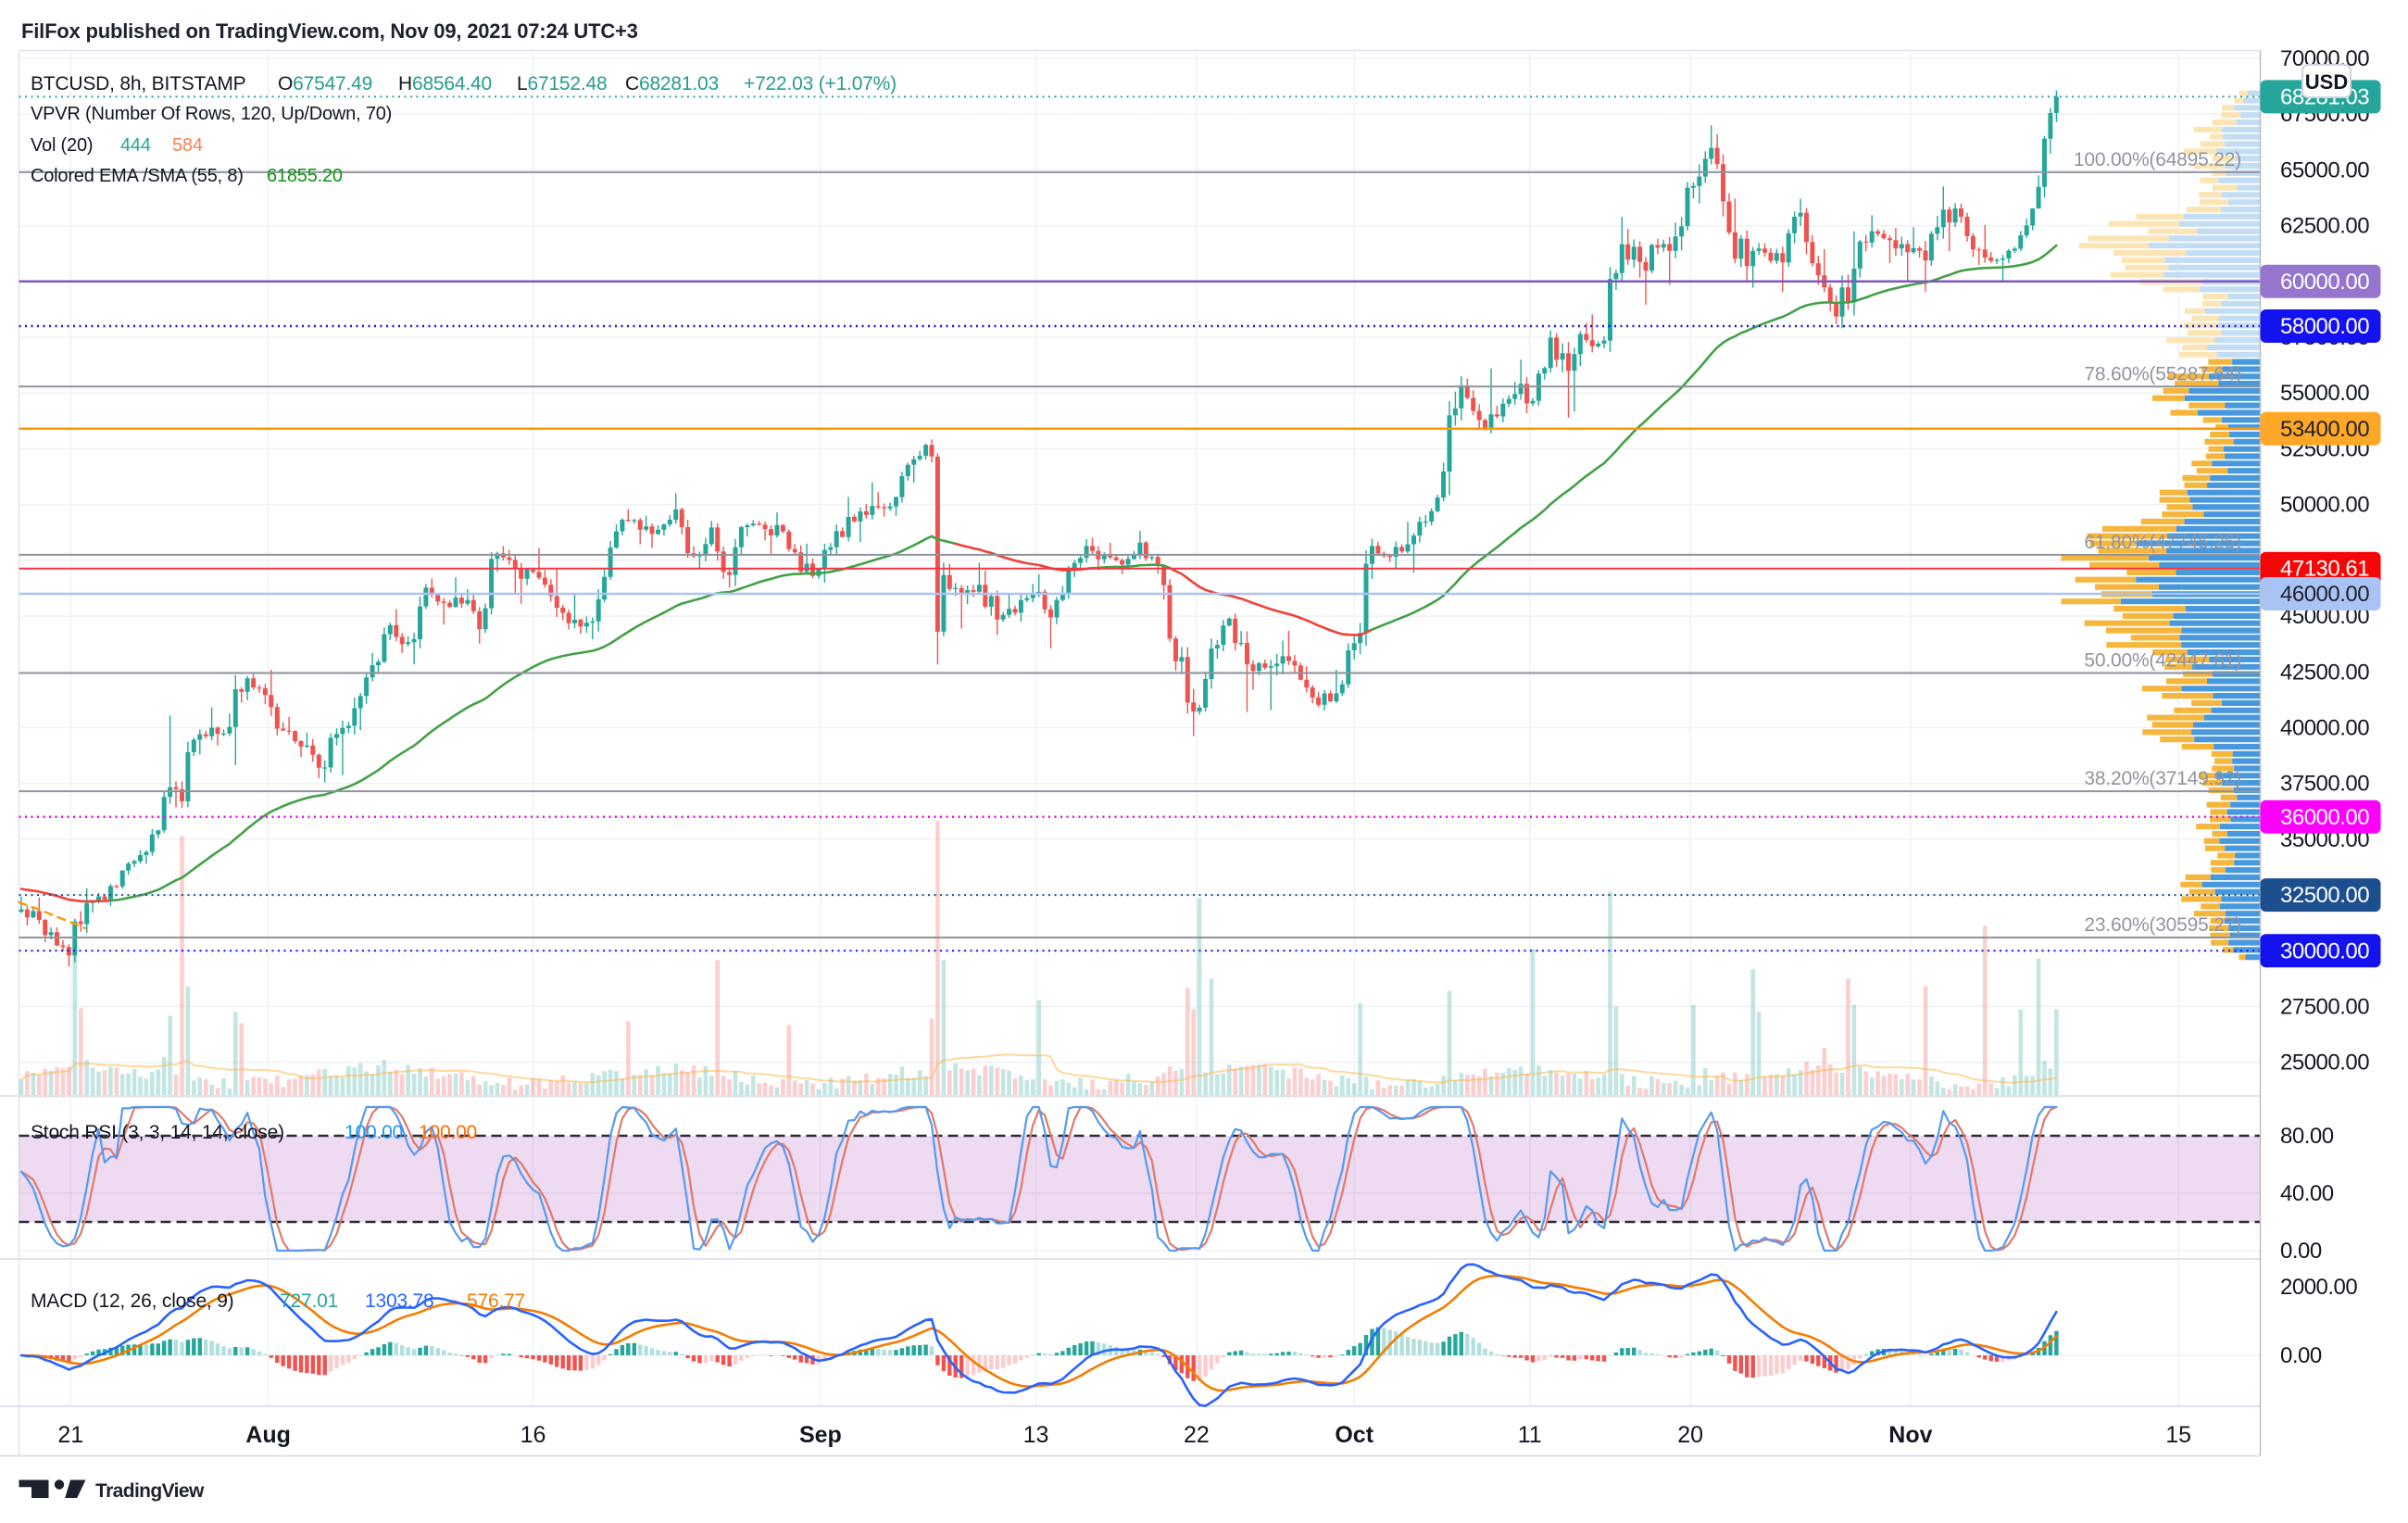  Describe the element at coordinates (1530, 1435) in the screenshot. I see `svg-text: 11` at that location.